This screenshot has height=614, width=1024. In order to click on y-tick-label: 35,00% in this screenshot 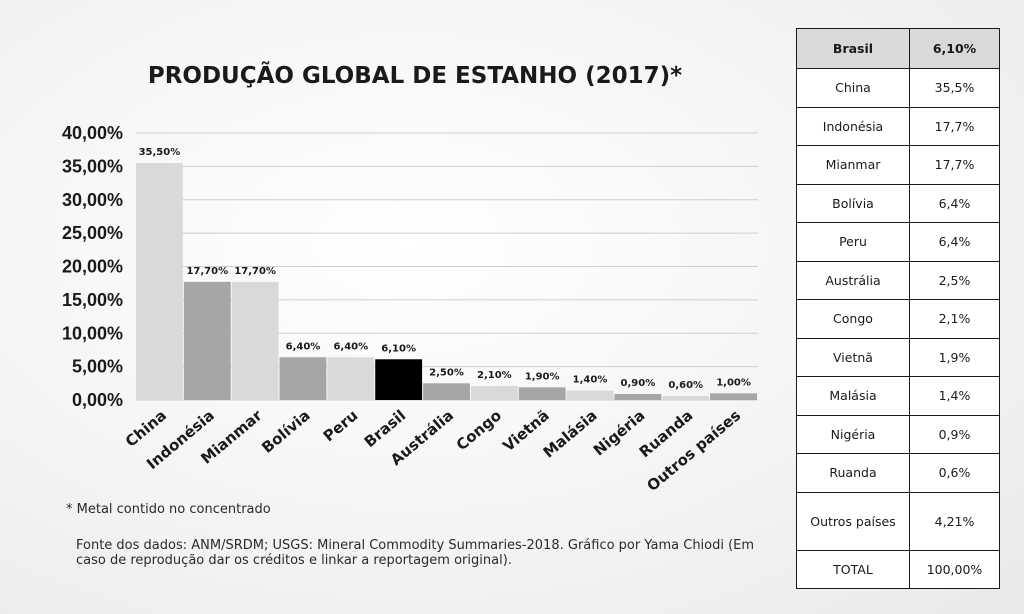, I will do `click(92, 166)`.